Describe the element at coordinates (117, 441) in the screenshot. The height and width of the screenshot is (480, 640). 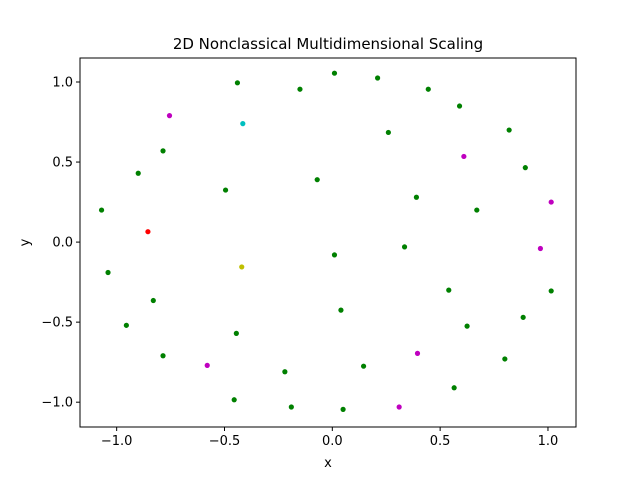
I see `x-tick-label: −1.0` at that location.